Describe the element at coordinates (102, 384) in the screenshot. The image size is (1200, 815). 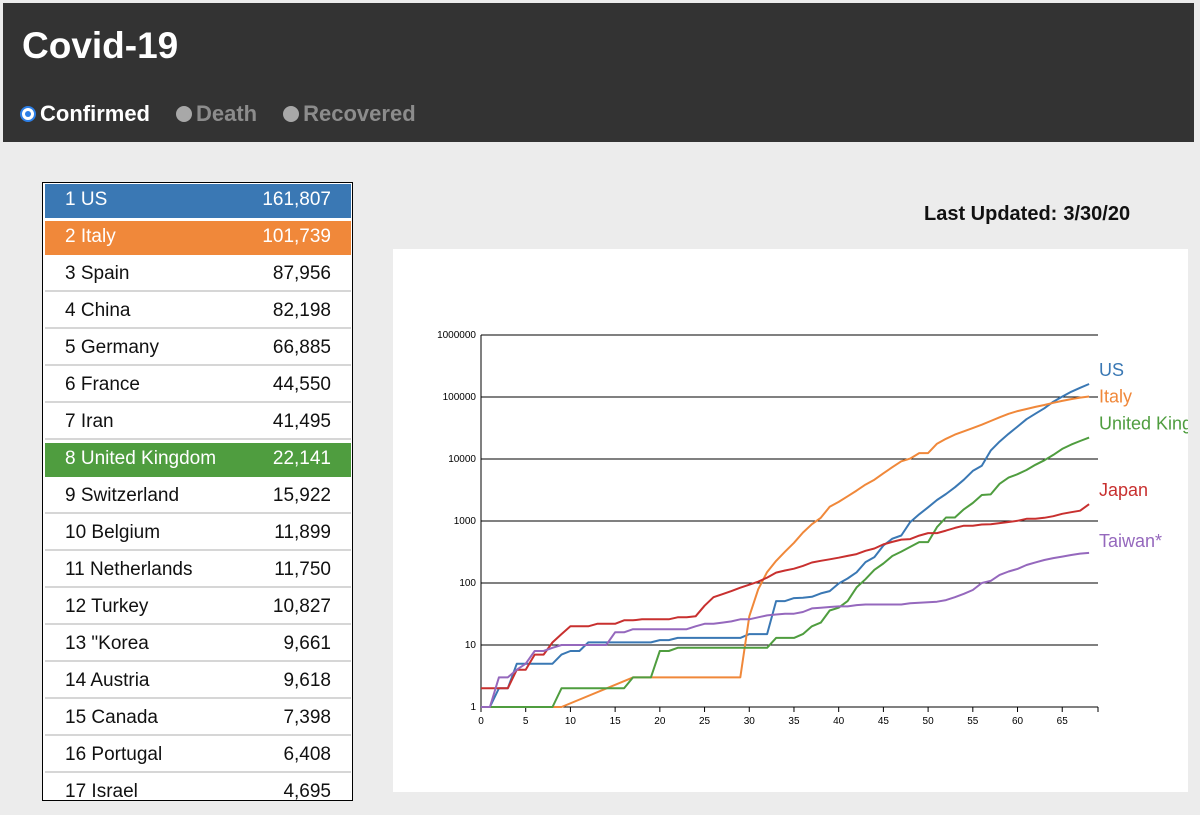
I see `country-name: 6 France` at that location.